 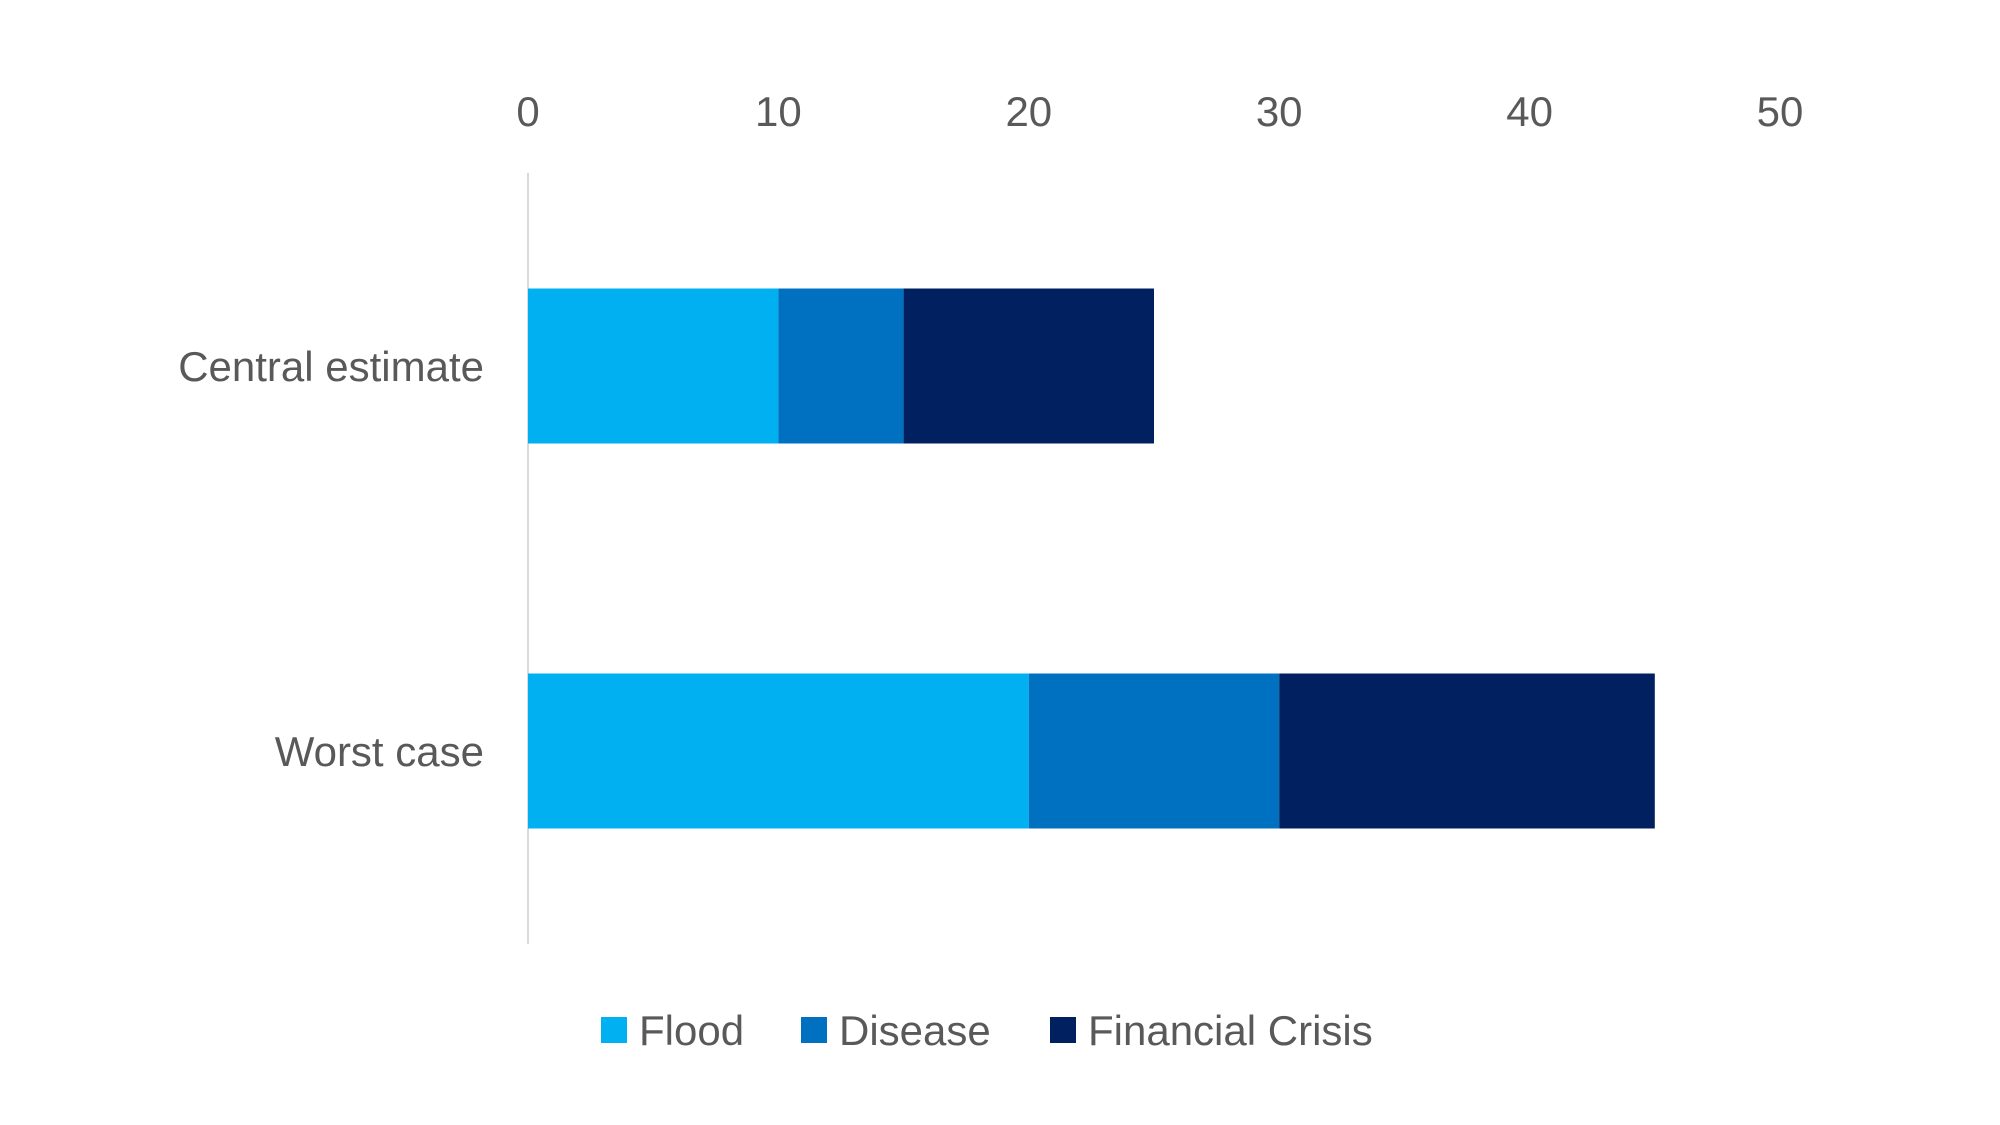 What do you see at coordinates (1279, 111) in the screenshot?
I see `x-tick-label: 30` at bounding box center [1279, 111].